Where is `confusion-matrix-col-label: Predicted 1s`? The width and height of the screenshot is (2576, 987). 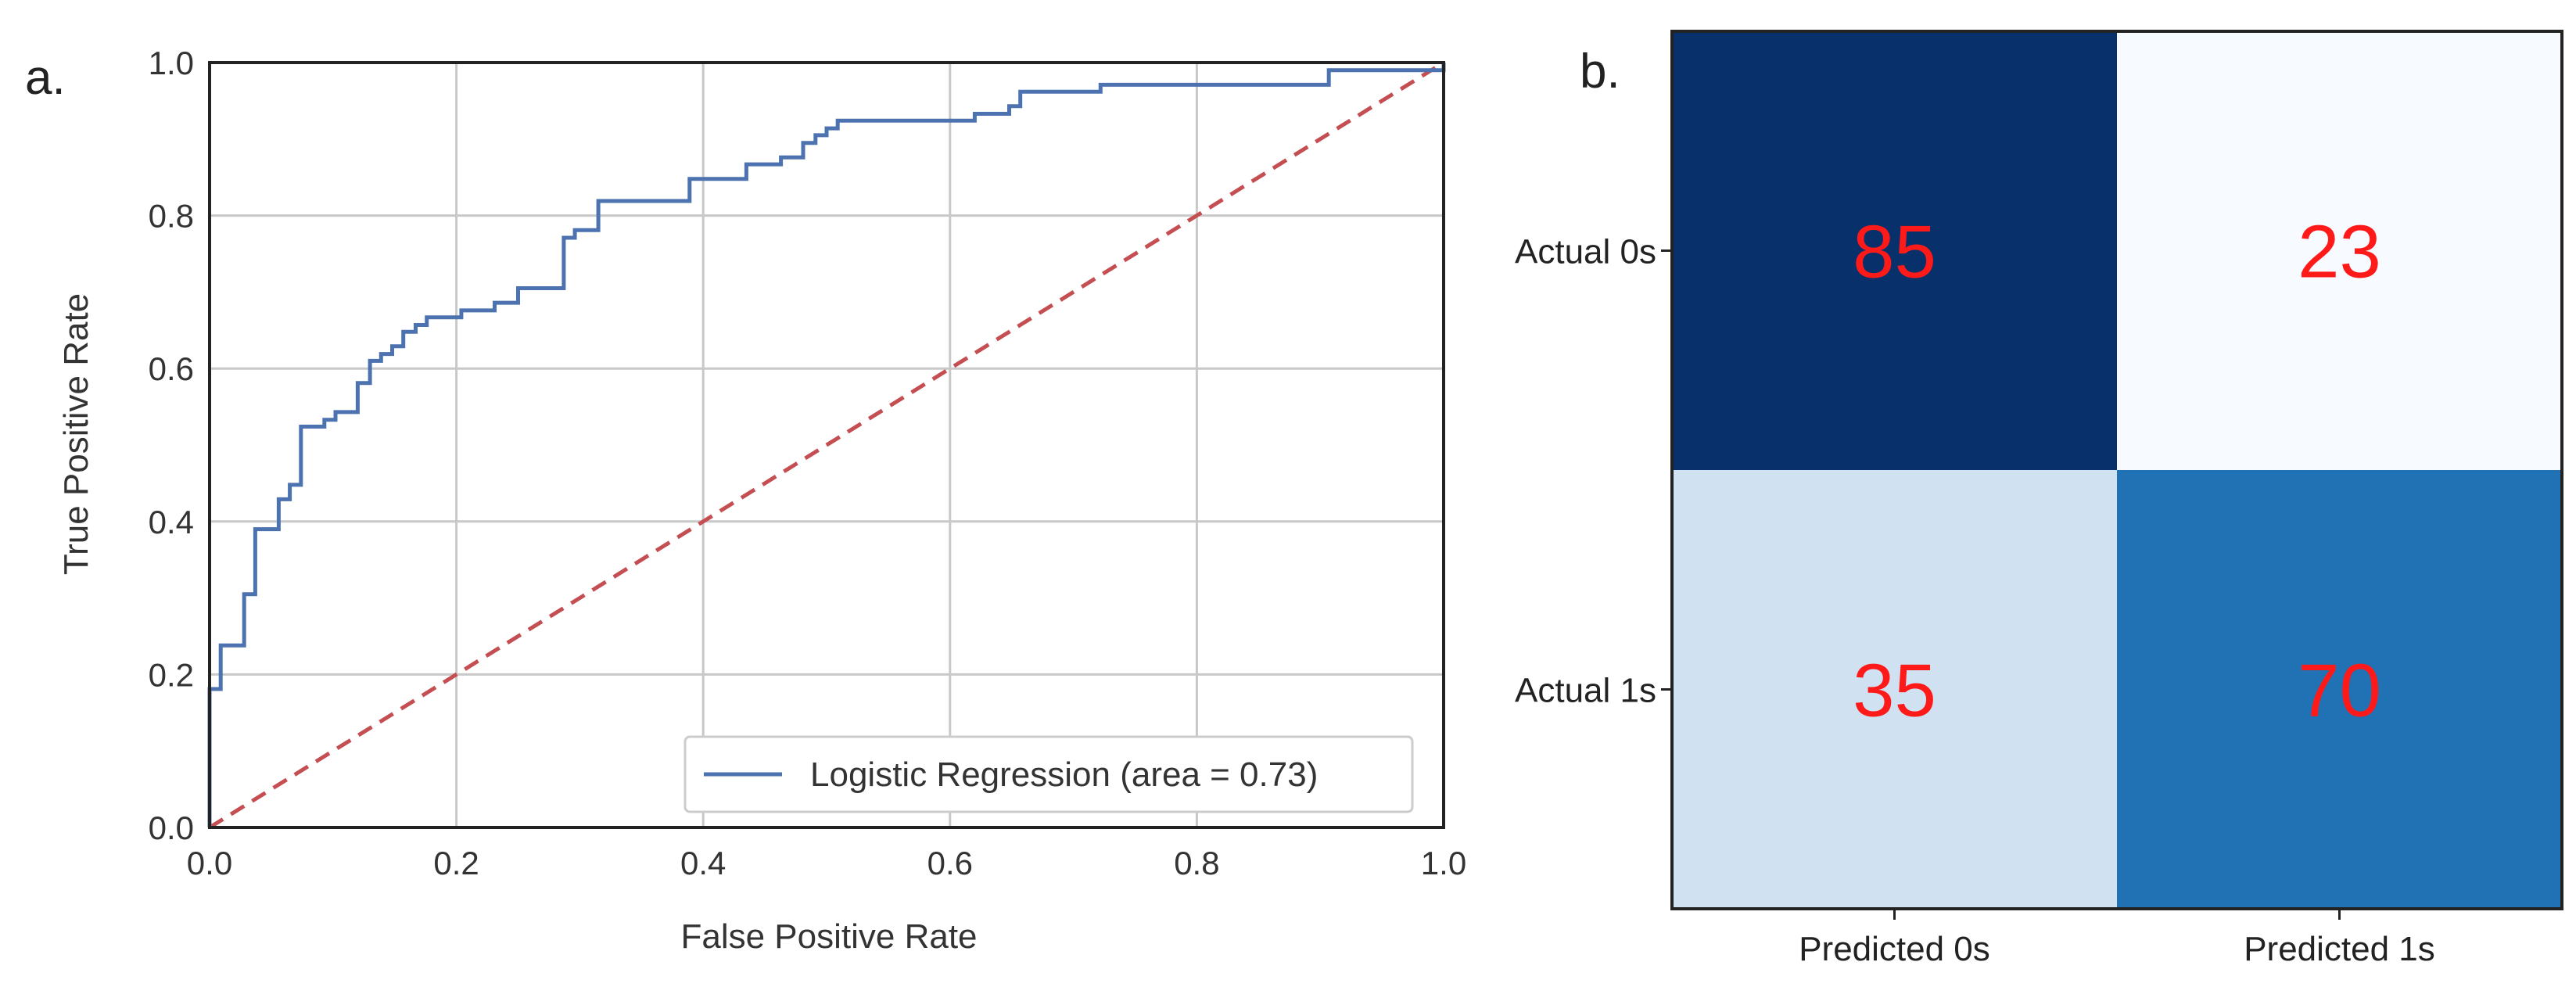 confusion-matrix-col-label: Predicted 1s is located at coordinates (2339, 949).